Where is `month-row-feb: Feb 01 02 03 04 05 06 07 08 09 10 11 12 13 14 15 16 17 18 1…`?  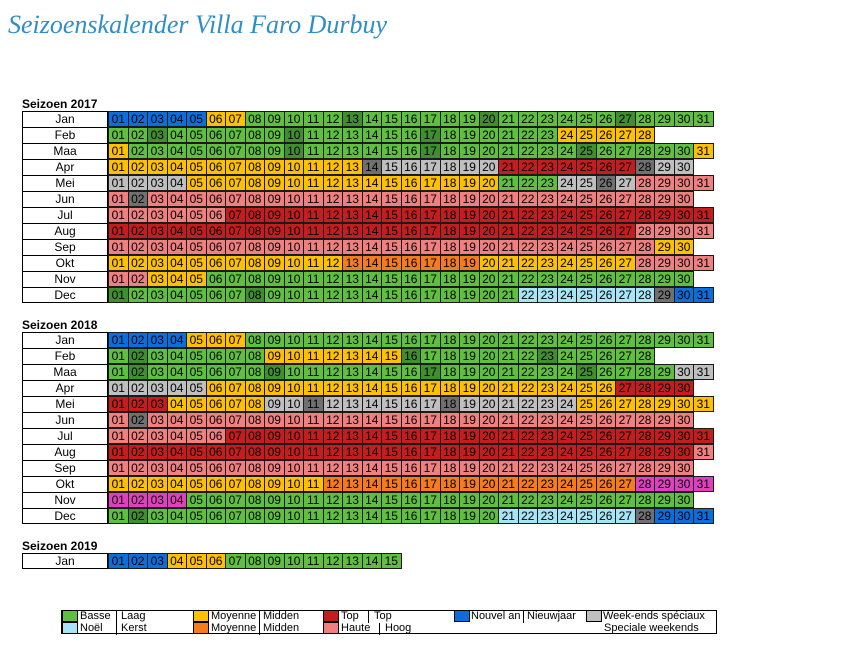 month-row-feb: Feb 01 02 03 04 05 06 07 08 09 10 11 12 13 14 15 16 17 18 1… is located at coordinates (368, 135).